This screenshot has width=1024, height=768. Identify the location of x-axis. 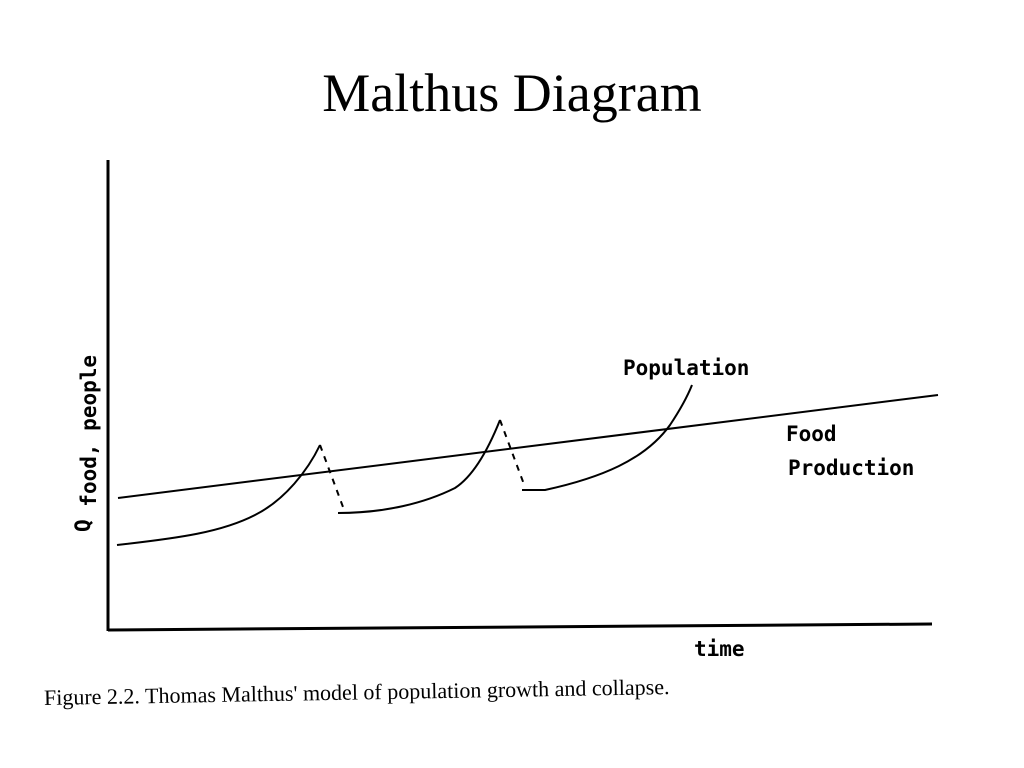
(520, 627).